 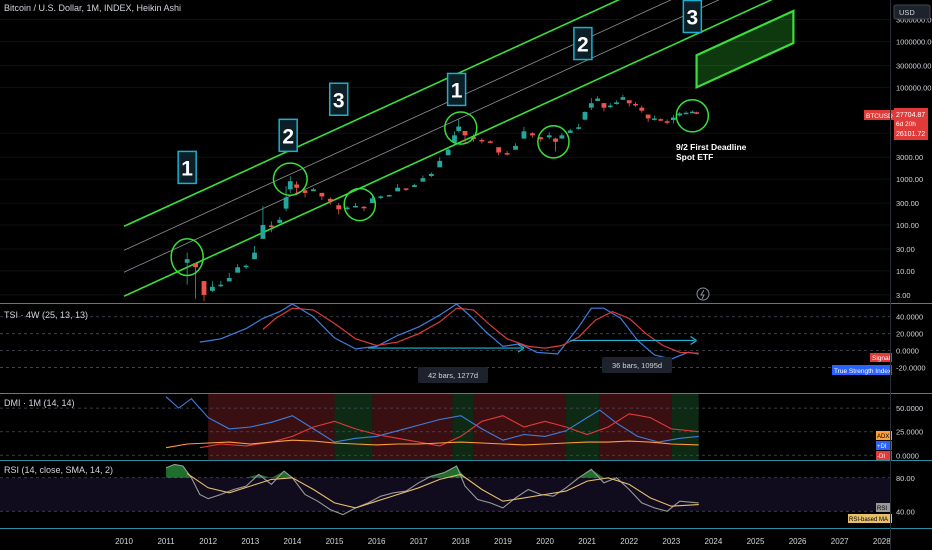 What do you see at coordinates (293, 541) in the screenshot?
I see `time-tick-label: 2014` at bounding box center [293, 541].